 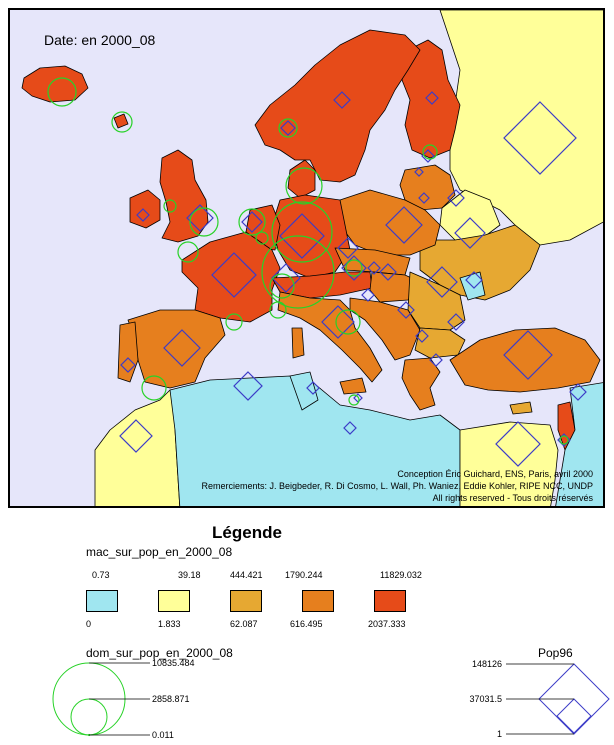 I want to click on country-great-britain, so click(x=184, y=196).